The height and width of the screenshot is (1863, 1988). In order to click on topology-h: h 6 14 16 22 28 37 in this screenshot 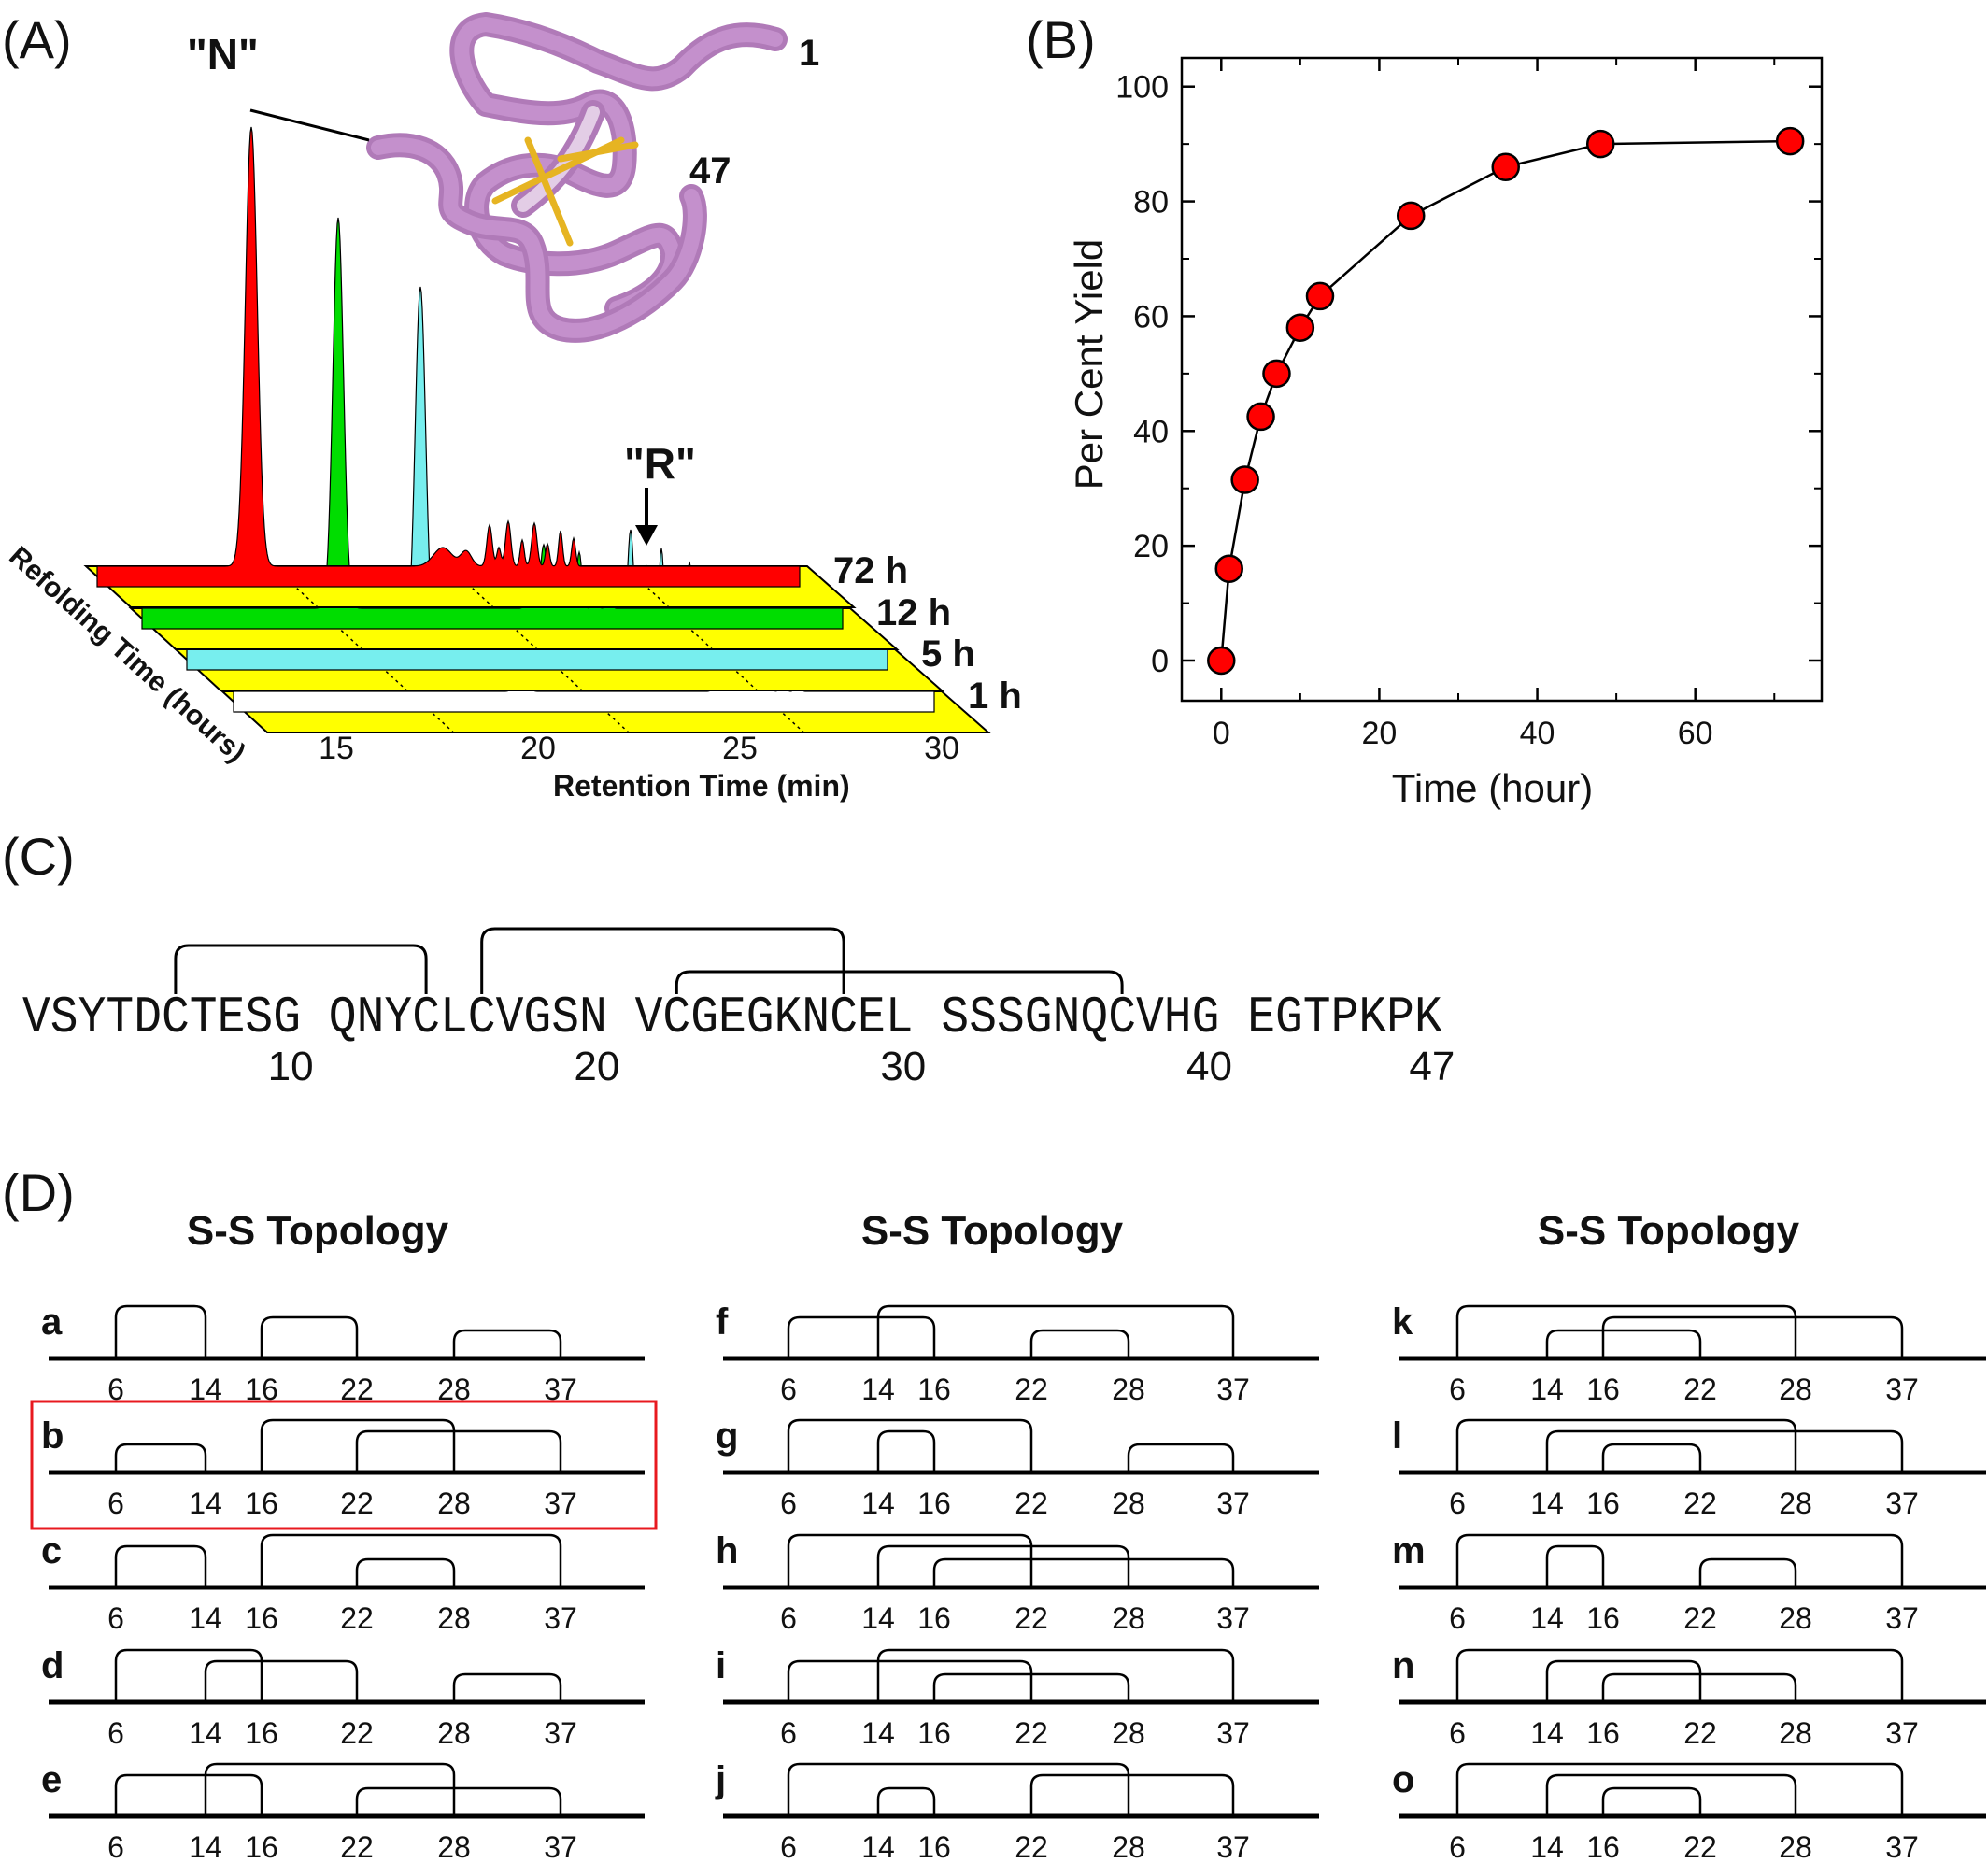, I will do `click(1017, 1582)`.